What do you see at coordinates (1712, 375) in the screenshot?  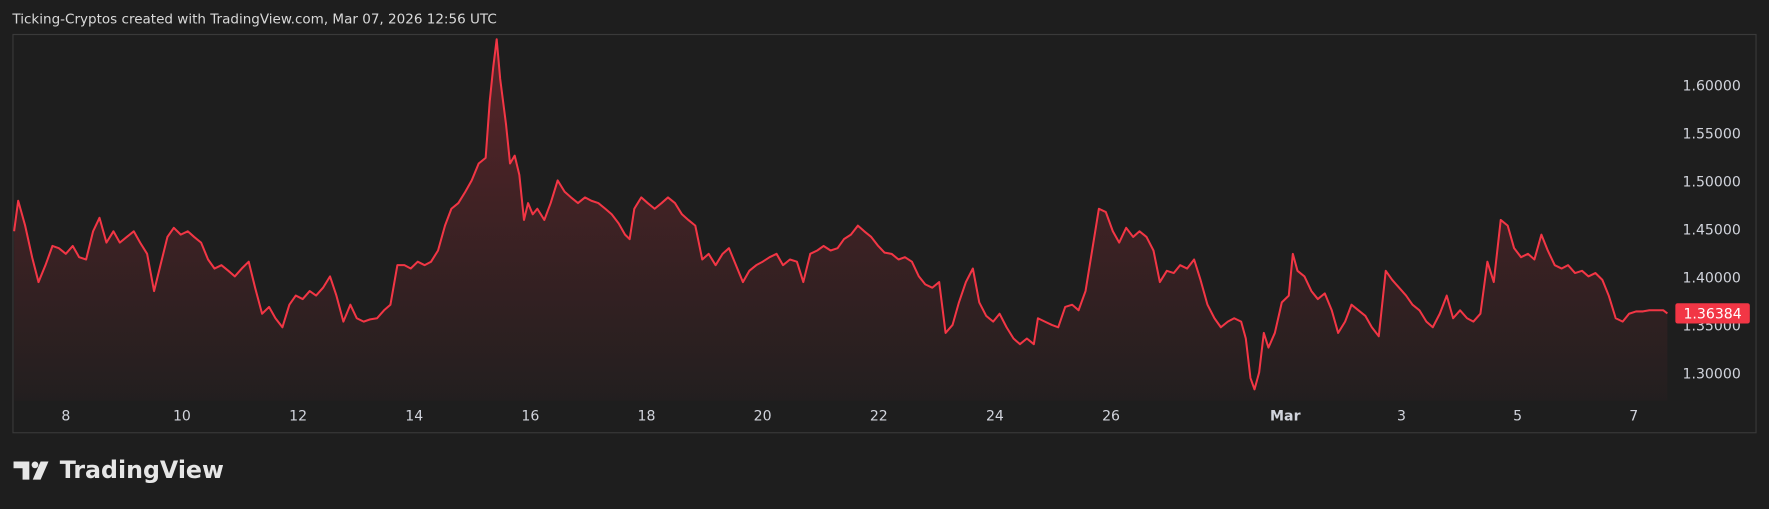 I see `y-tick-label: 1.30000` at bounding box center [1712, 375].